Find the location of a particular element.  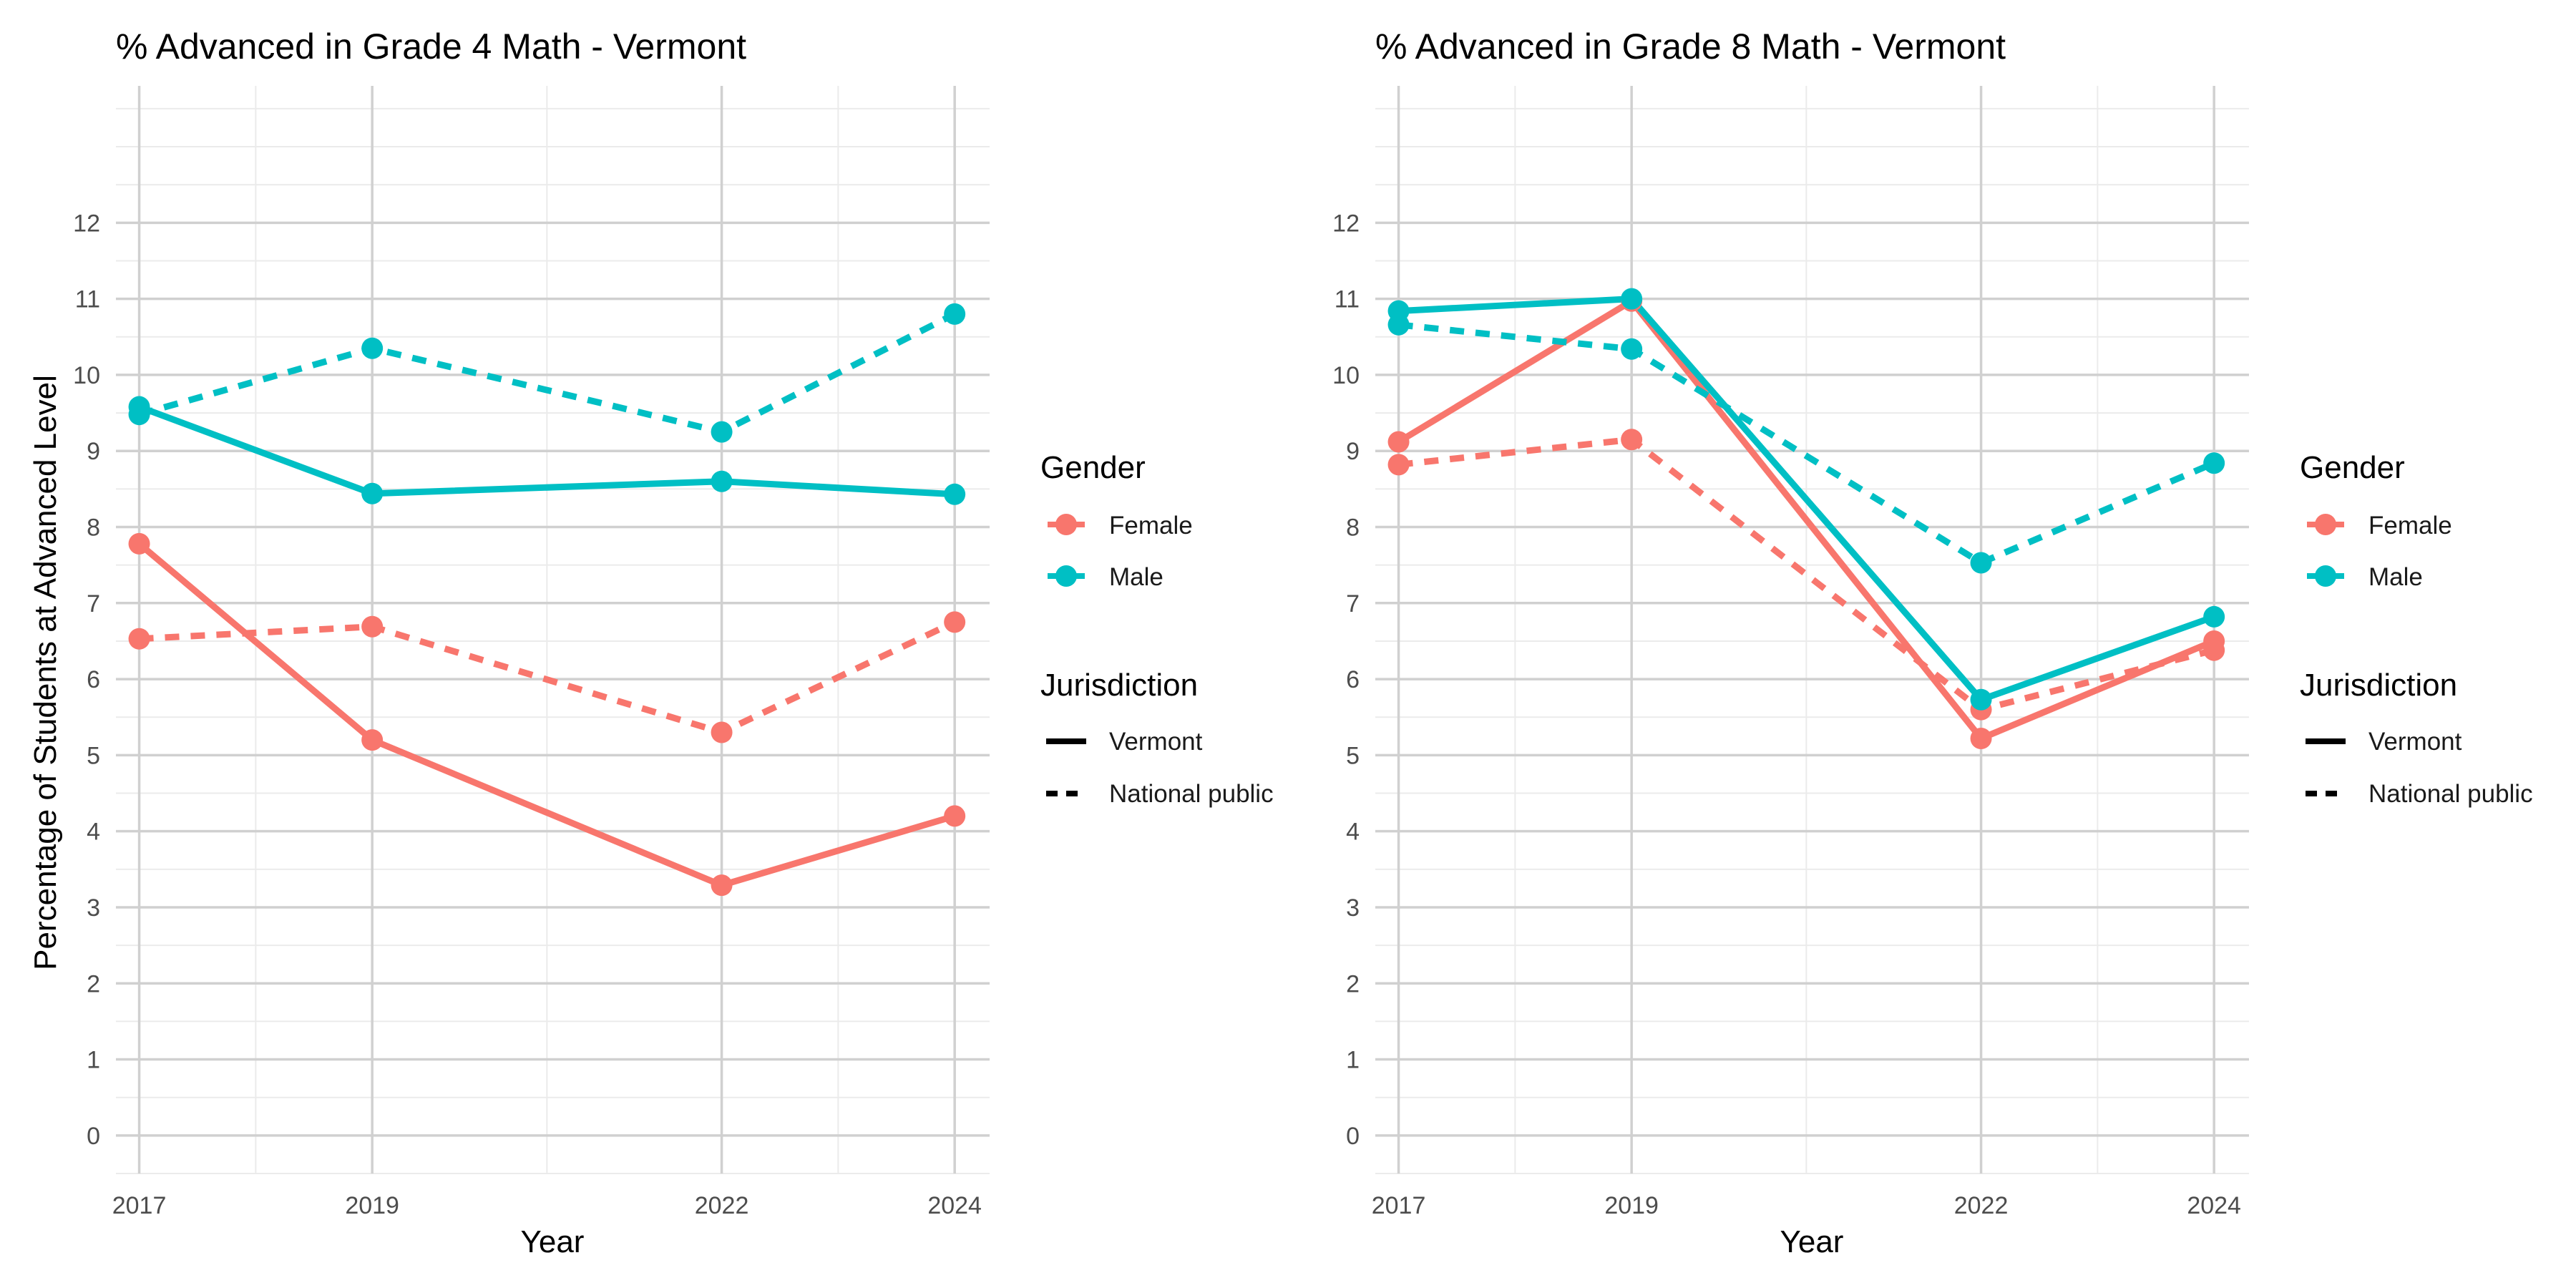

legend-item-vermont: Vermont is located at coordinates (1124, 742).